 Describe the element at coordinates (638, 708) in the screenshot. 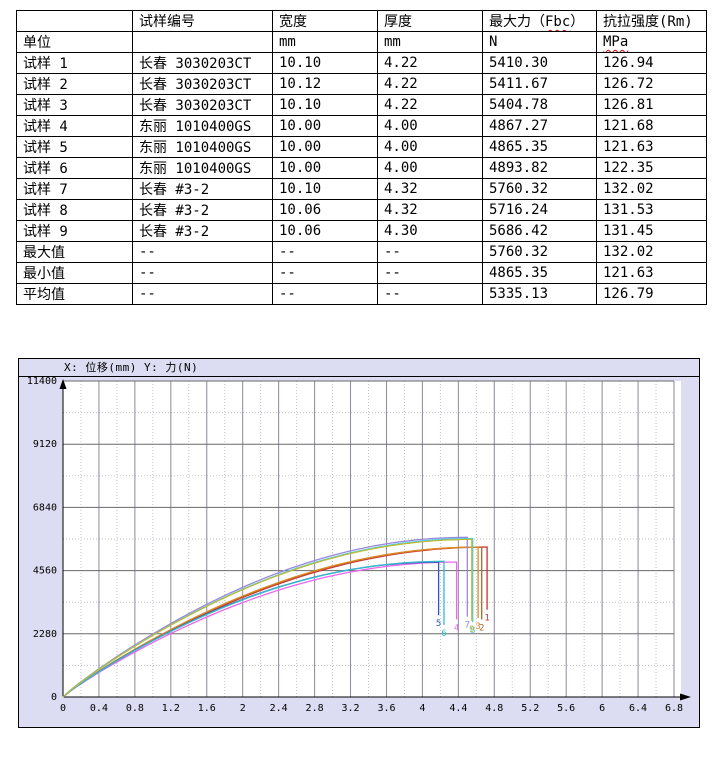

I see `x-tick-label: 6.4` at that location.